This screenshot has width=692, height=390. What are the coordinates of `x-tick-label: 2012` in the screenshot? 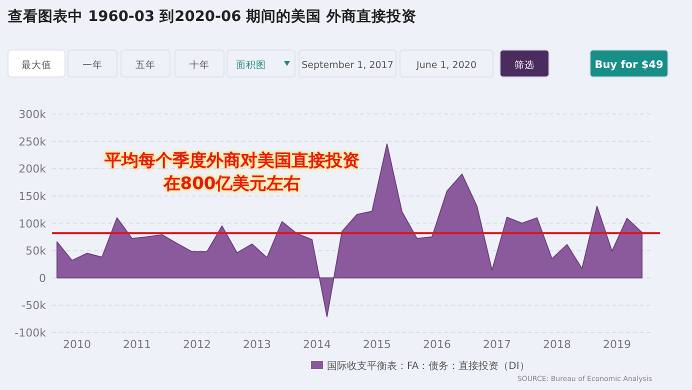 It's located at (197, 344).